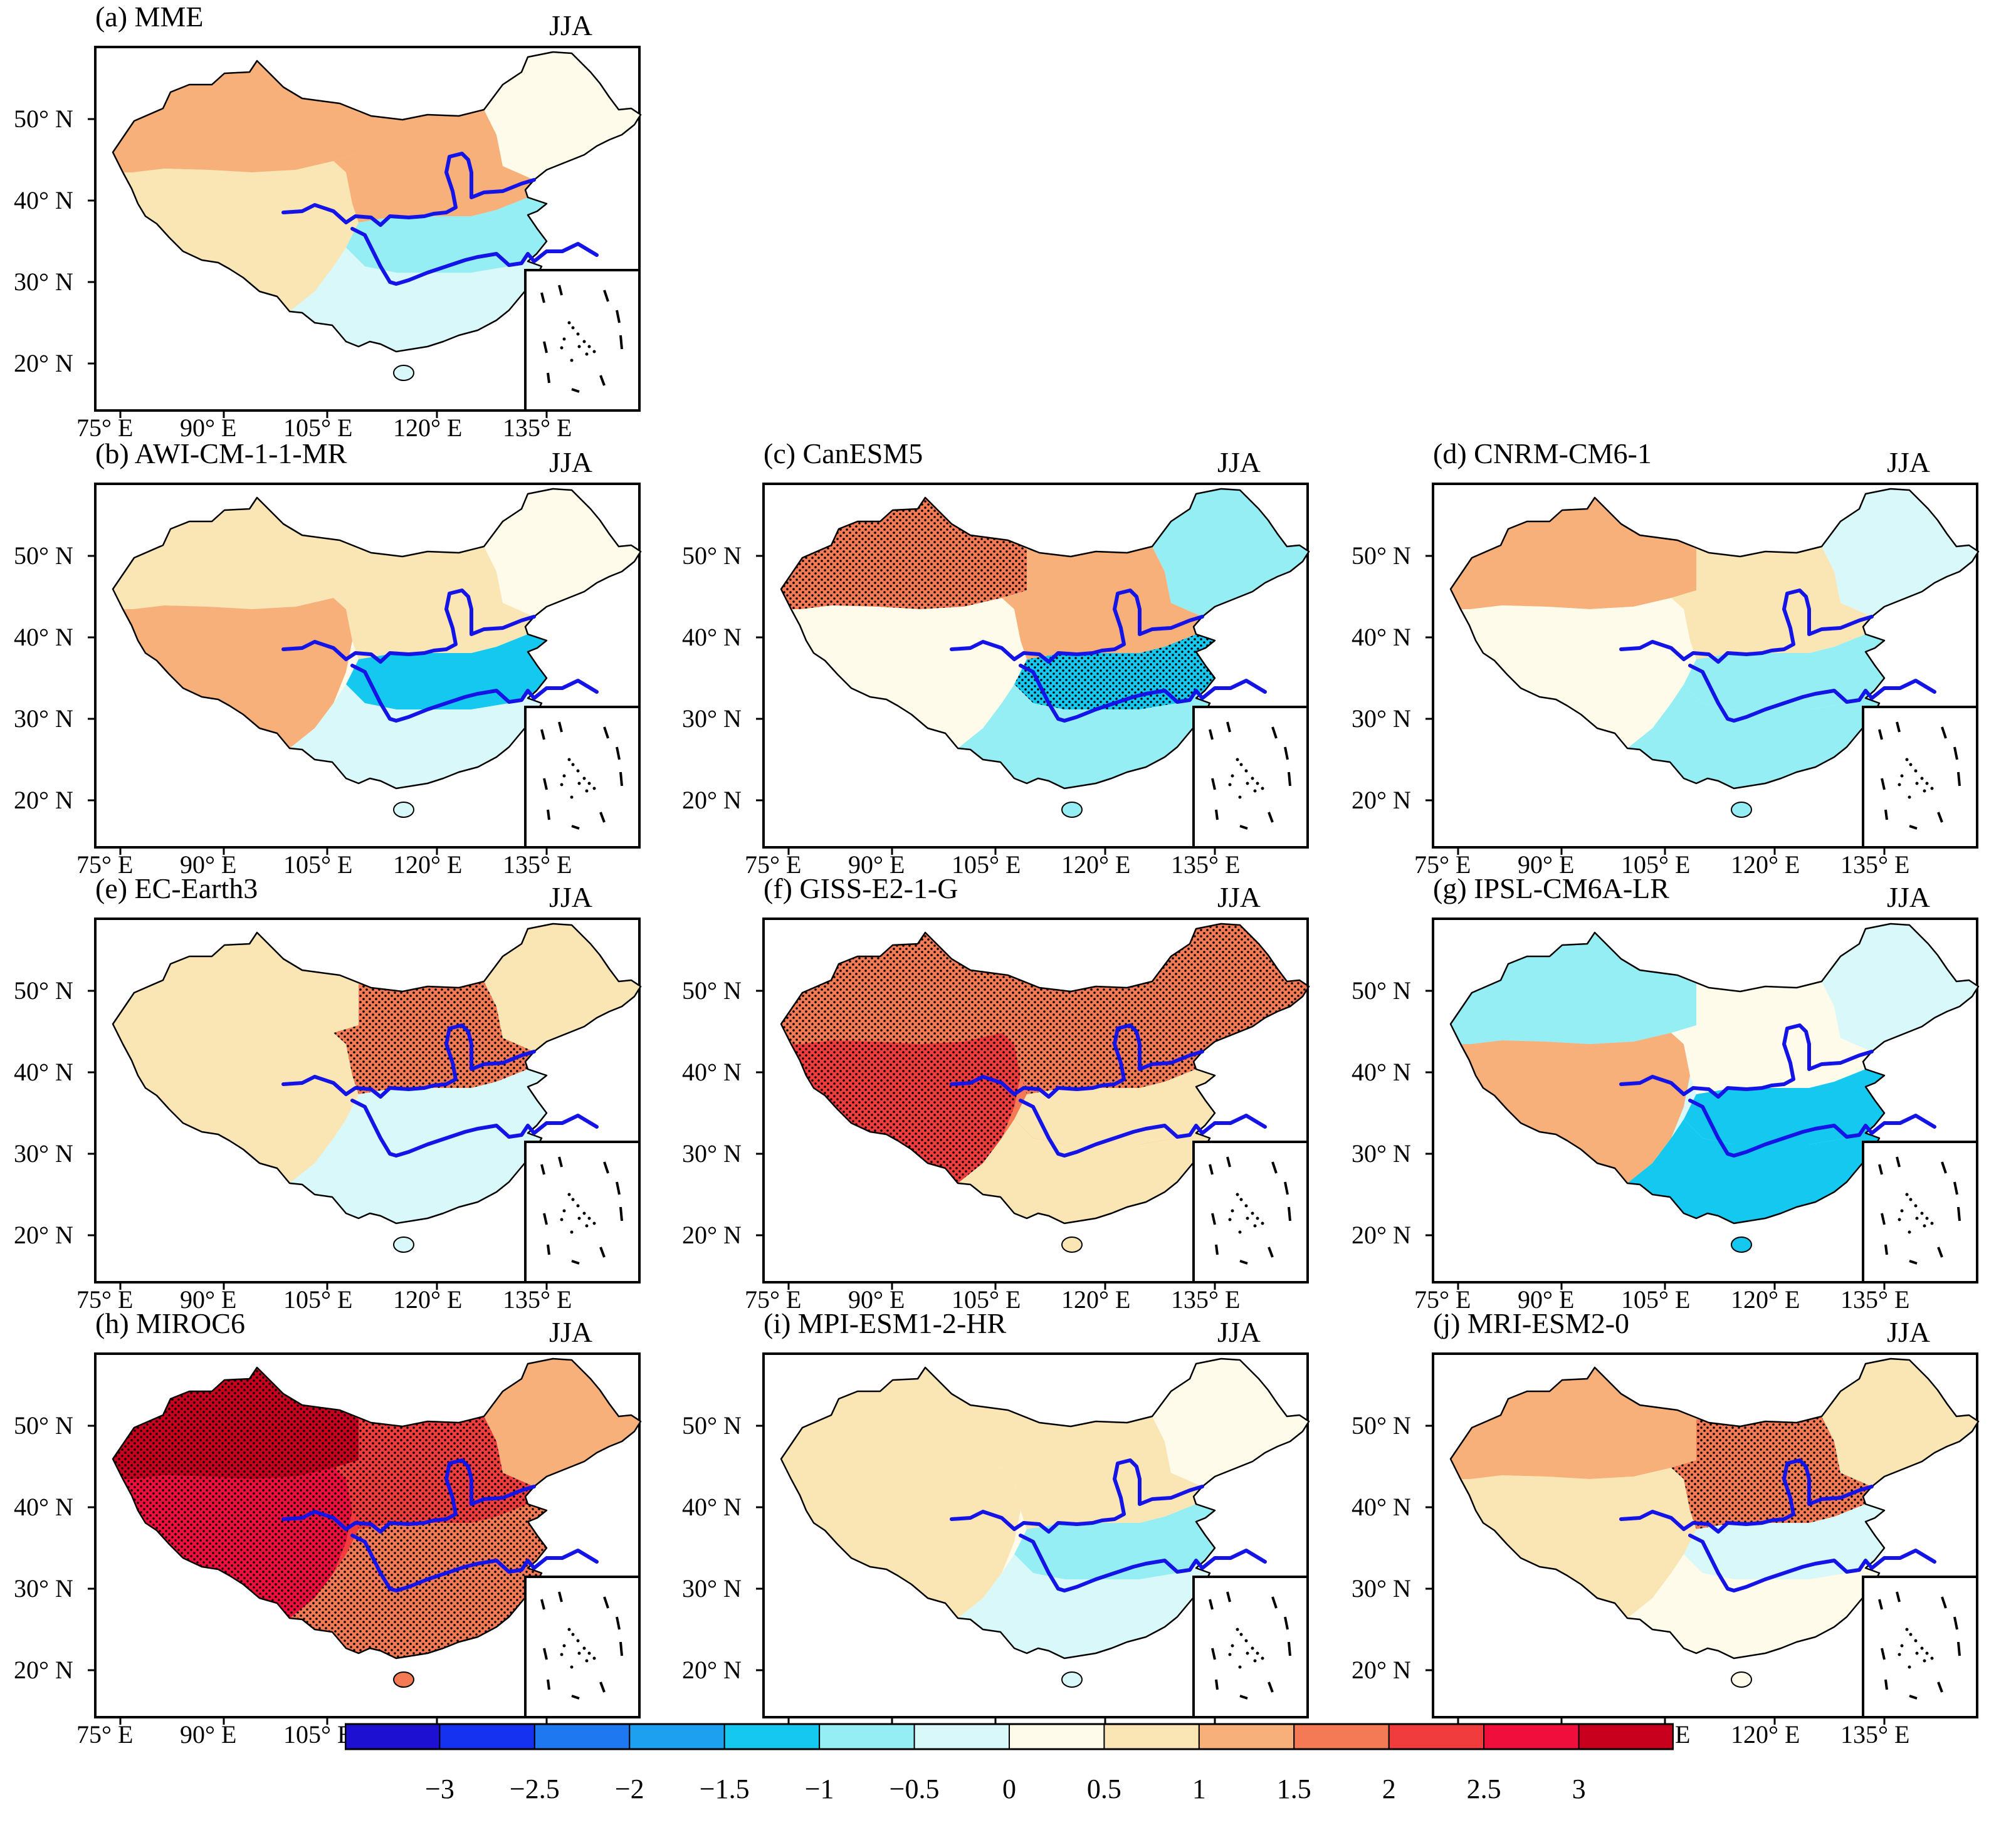 The height and width of the screenshot is (1830, 2016). Describe the element at coordinates (886, 1323) in the screenshot. I see `panel-title: (i) MPI-ESM1-2-HR` at that location.